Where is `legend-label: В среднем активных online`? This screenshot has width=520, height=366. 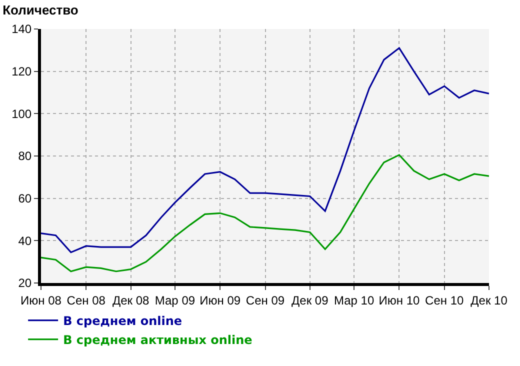 legend-label: В среднем активных online is located at coordinates (157, 340).